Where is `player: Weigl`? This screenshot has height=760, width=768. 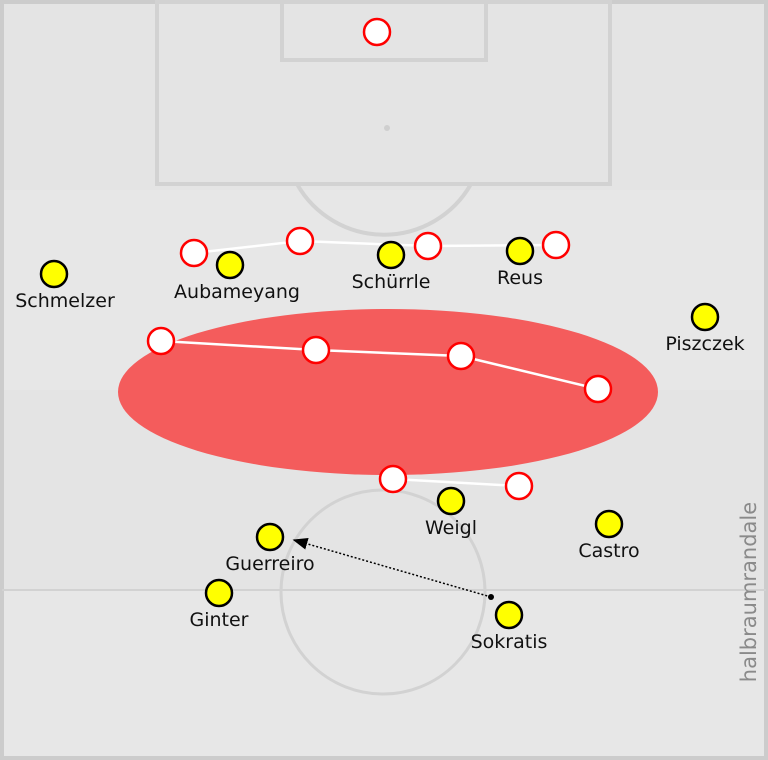
player: Weigl is located at coordinates (451, 512).